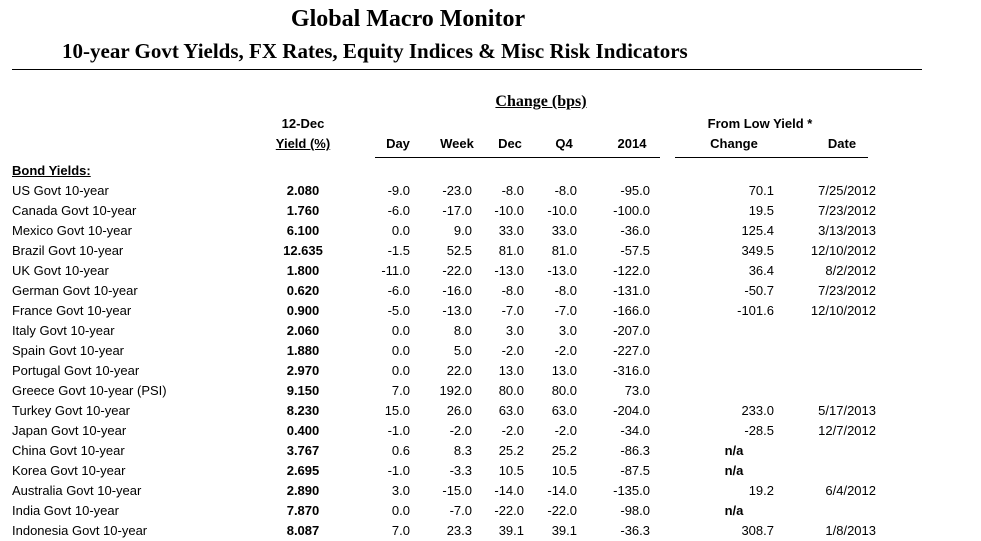 This screenshot has height=541, width=981. I want to click on column-header: Change, so click(734, 143).